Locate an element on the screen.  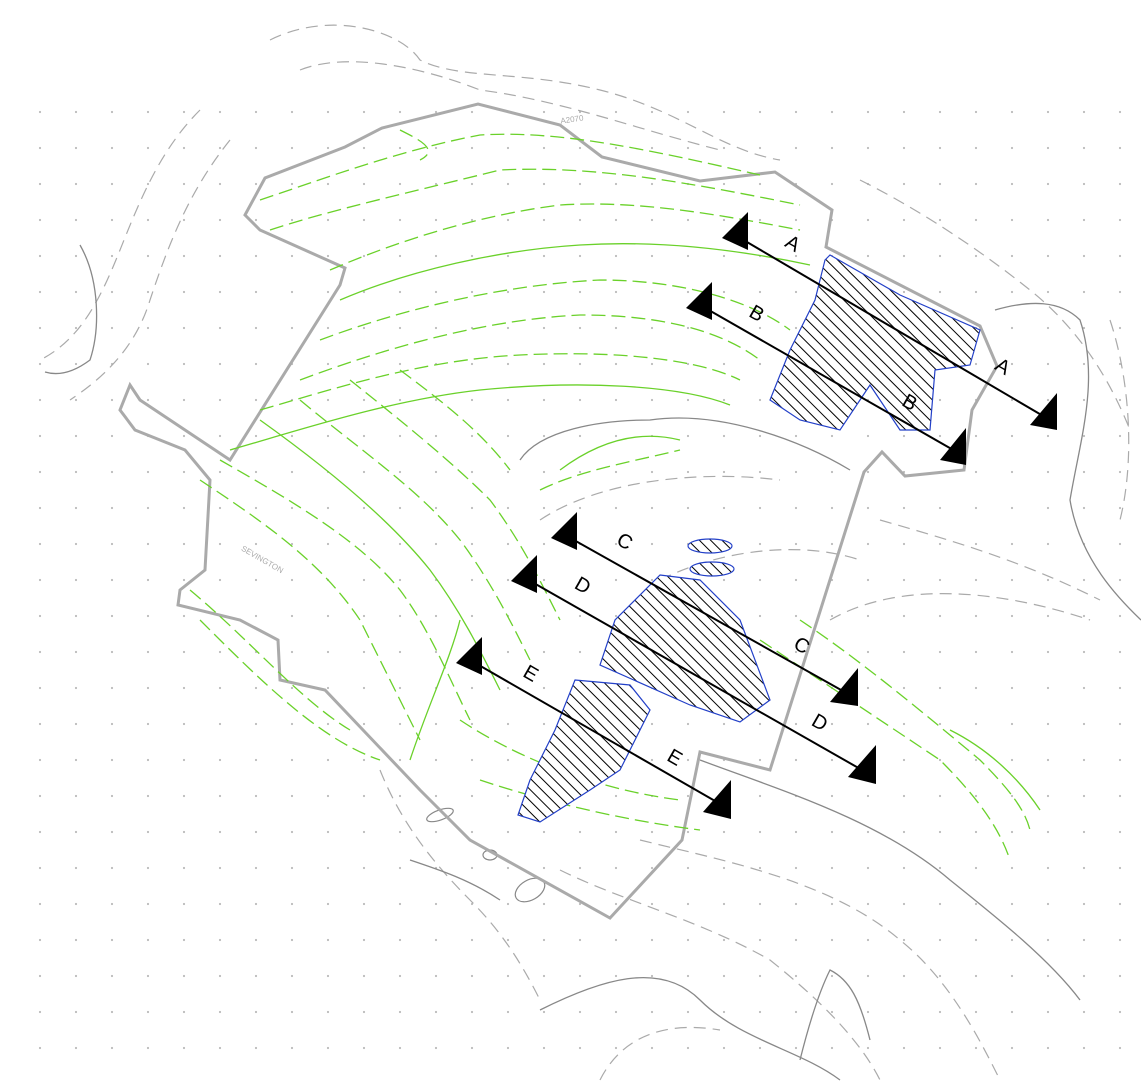
road-label: A2070 is located at coordinates (572, 119).